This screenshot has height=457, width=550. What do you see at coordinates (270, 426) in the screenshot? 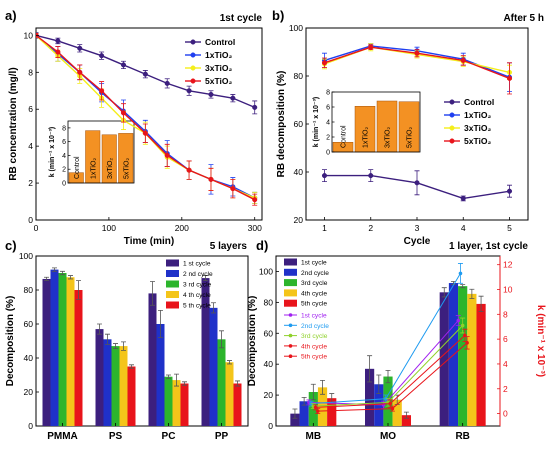
I see `panel-d-y-tick-label: 0` at bounding box center [270, 426].